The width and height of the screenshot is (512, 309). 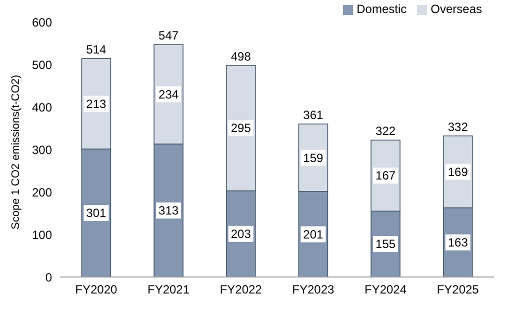 I want to click on data-label: 234, so click(x=168, y=94).